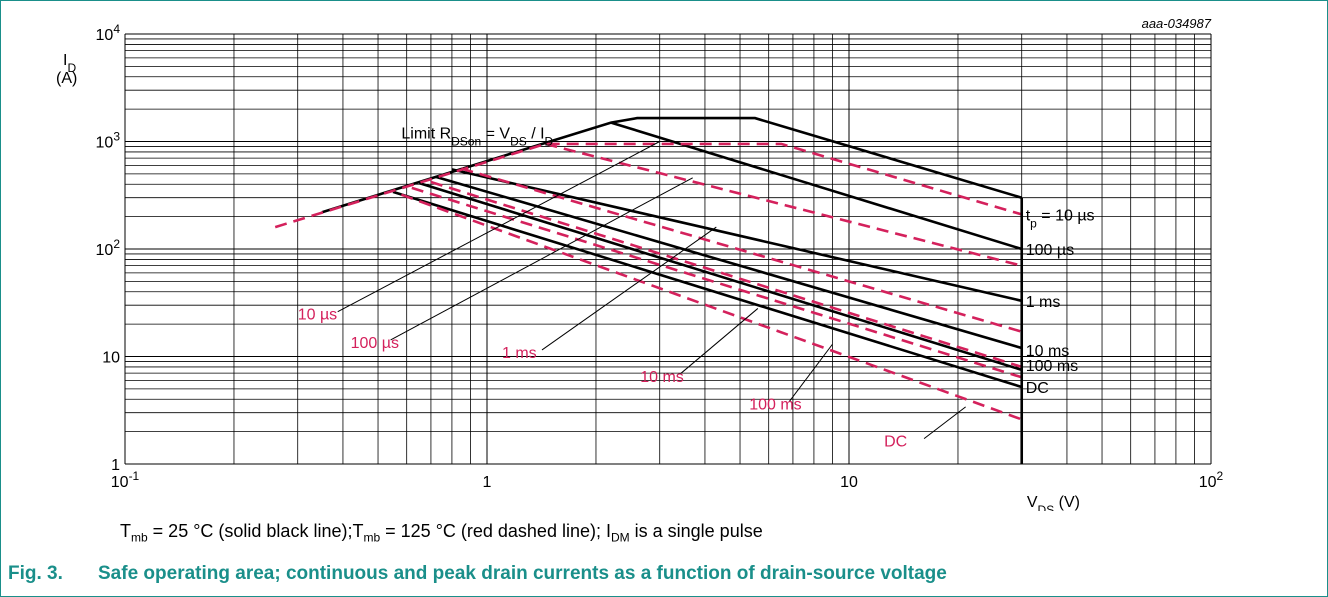 This screenshot has height=597, width=1328. I want to click on y-tick-label: 10², so click(108, 248).